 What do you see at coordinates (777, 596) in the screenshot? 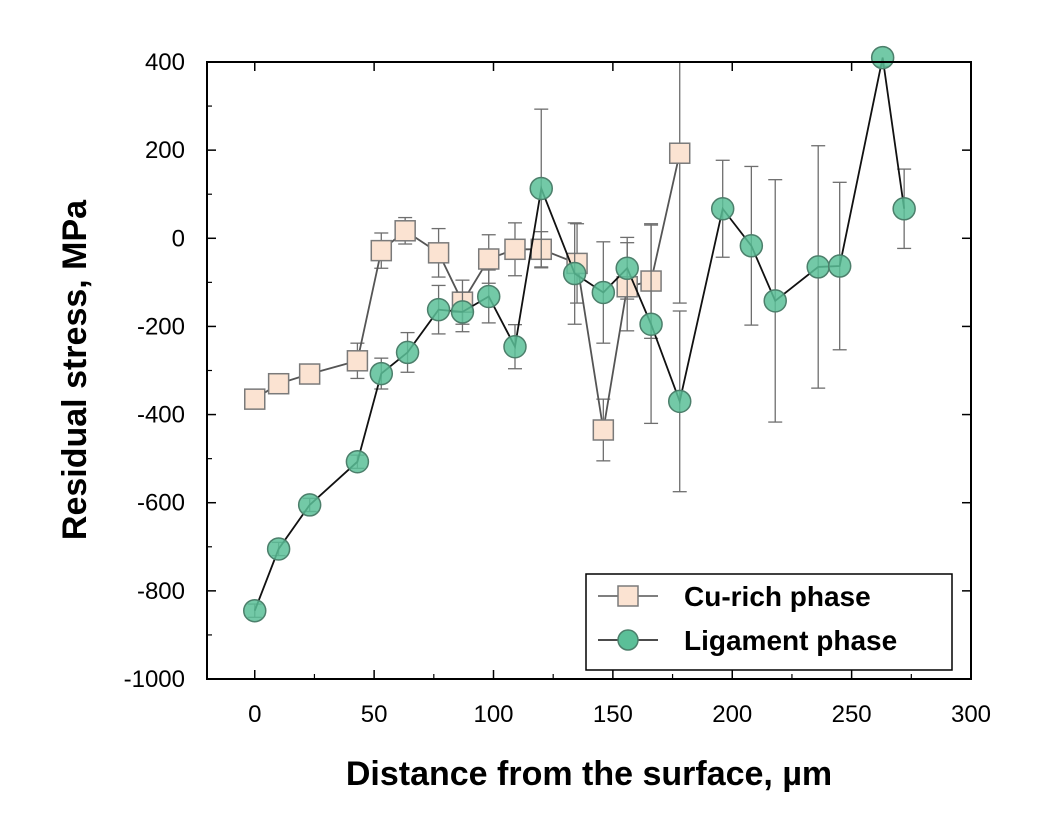
I see `legend-label-cu-rich: Cu-rich phase` at bounding box center [777, 596].